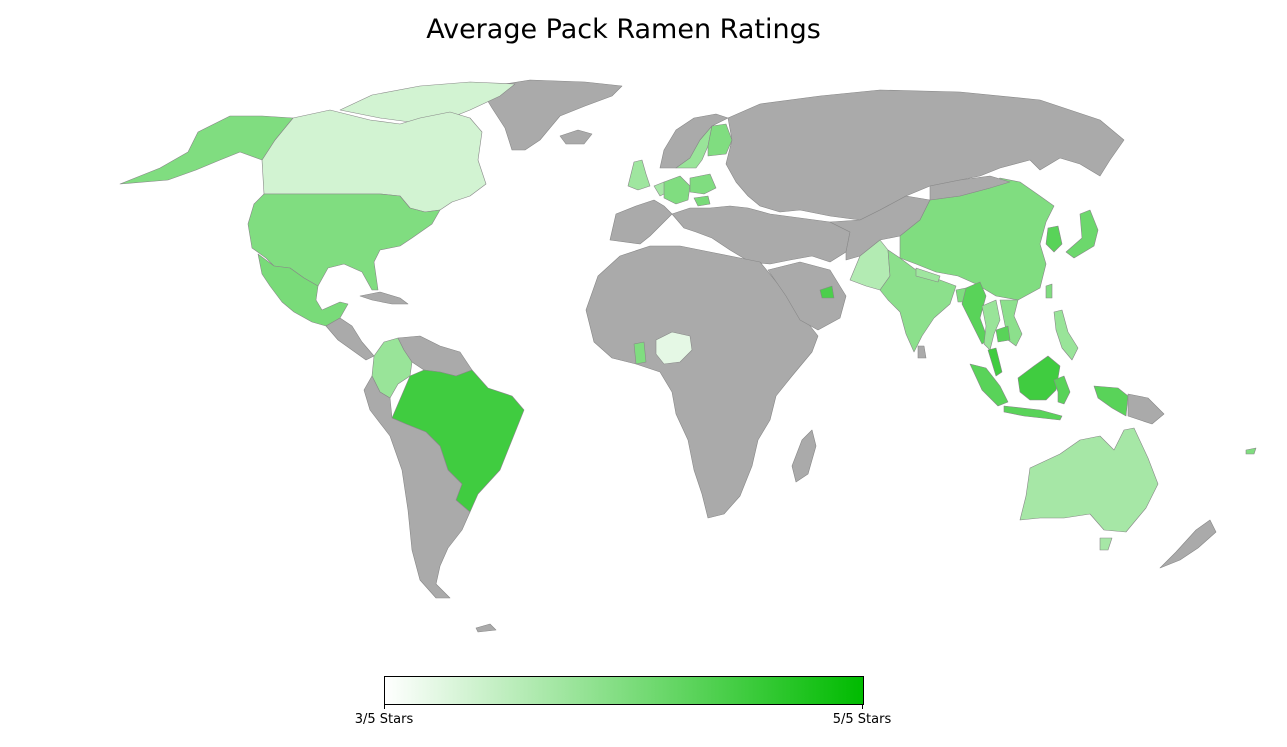 The image size is (1287, 747). Describe the element at coordinates (1146, 409) in the screenshot. I see `papua-new-guinea` at that location.